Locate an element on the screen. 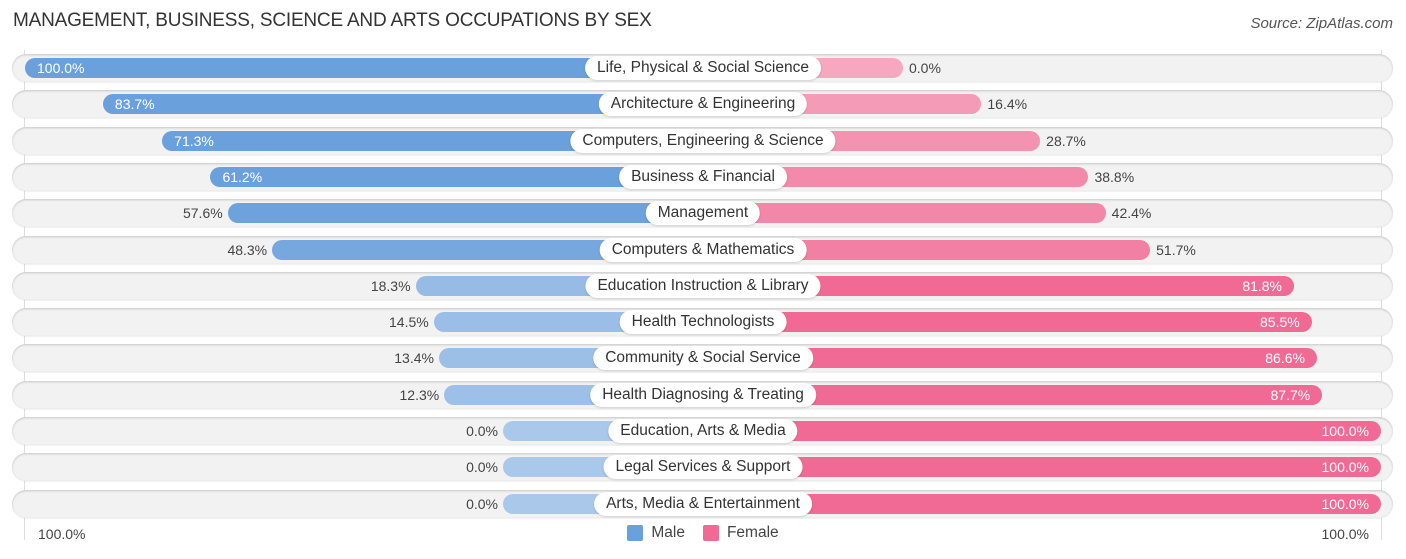 The height and width of the screenshot is (559, 1406). legend-swatch-female is located at coordinates (710, 533).